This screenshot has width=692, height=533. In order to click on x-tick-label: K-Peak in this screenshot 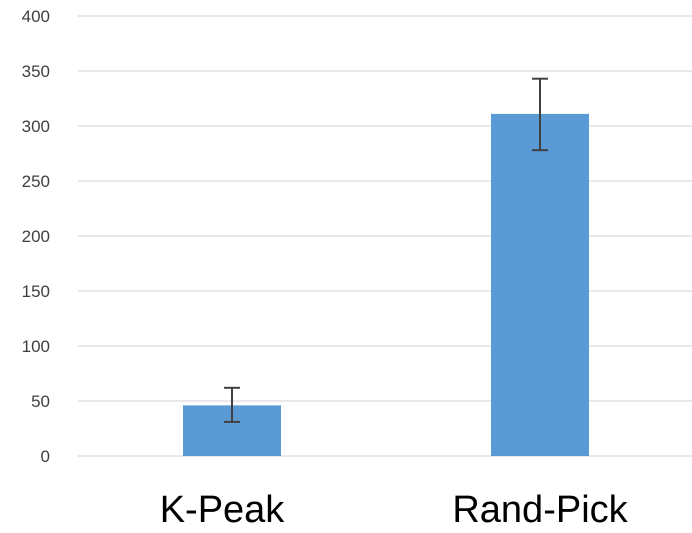, I will do `click(223, 510)`.